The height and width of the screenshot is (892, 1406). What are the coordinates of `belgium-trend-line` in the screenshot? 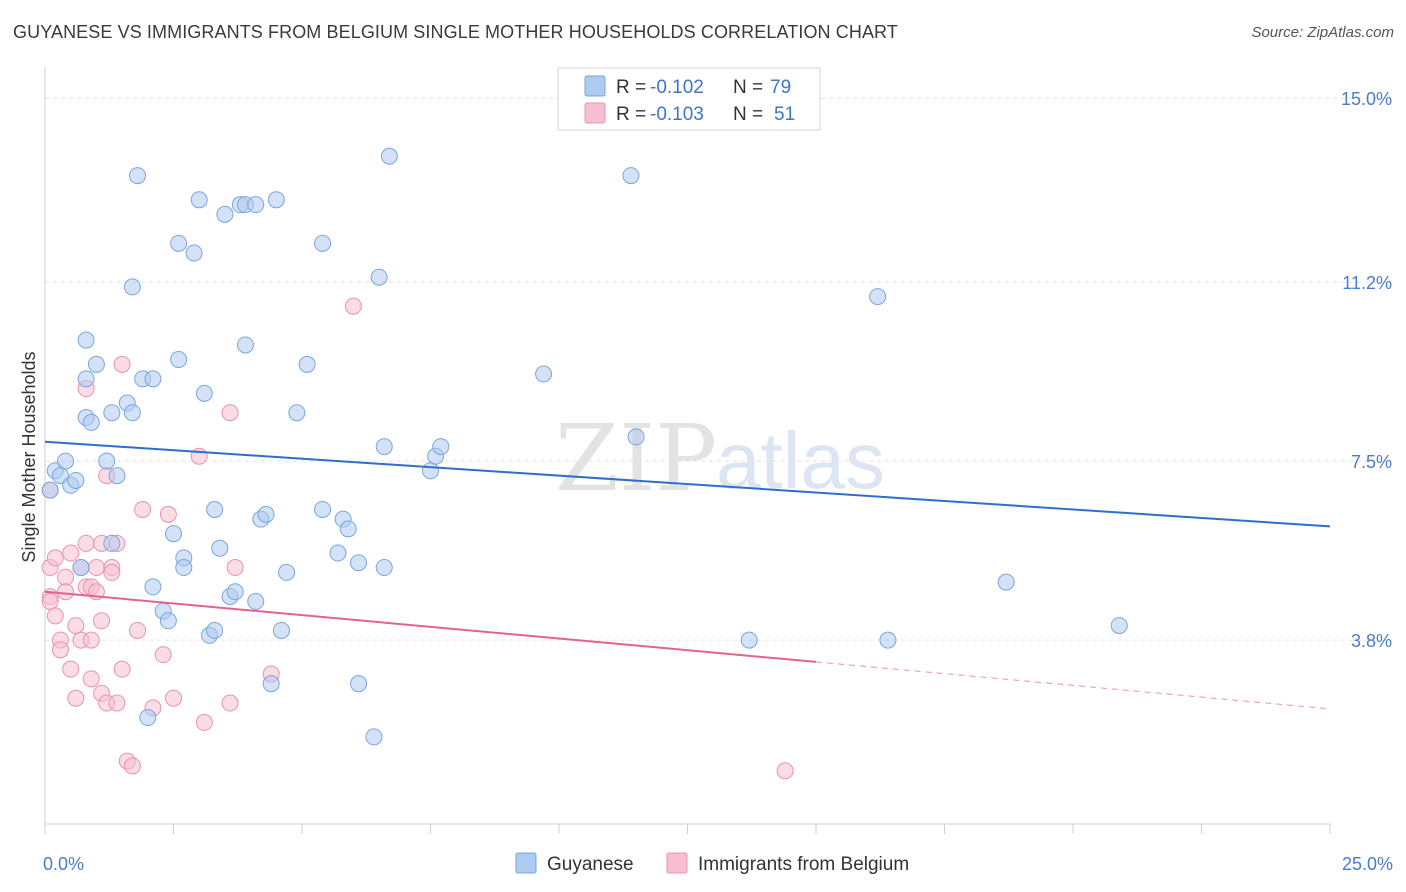 It's located at (430, 626).